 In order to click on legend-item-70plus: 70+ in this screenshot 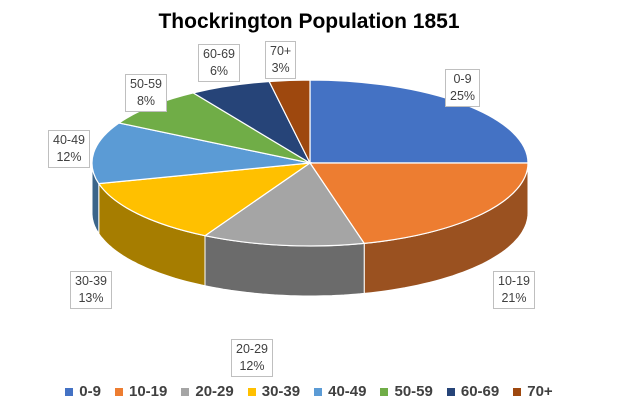, I will do `click(533, 391)`.